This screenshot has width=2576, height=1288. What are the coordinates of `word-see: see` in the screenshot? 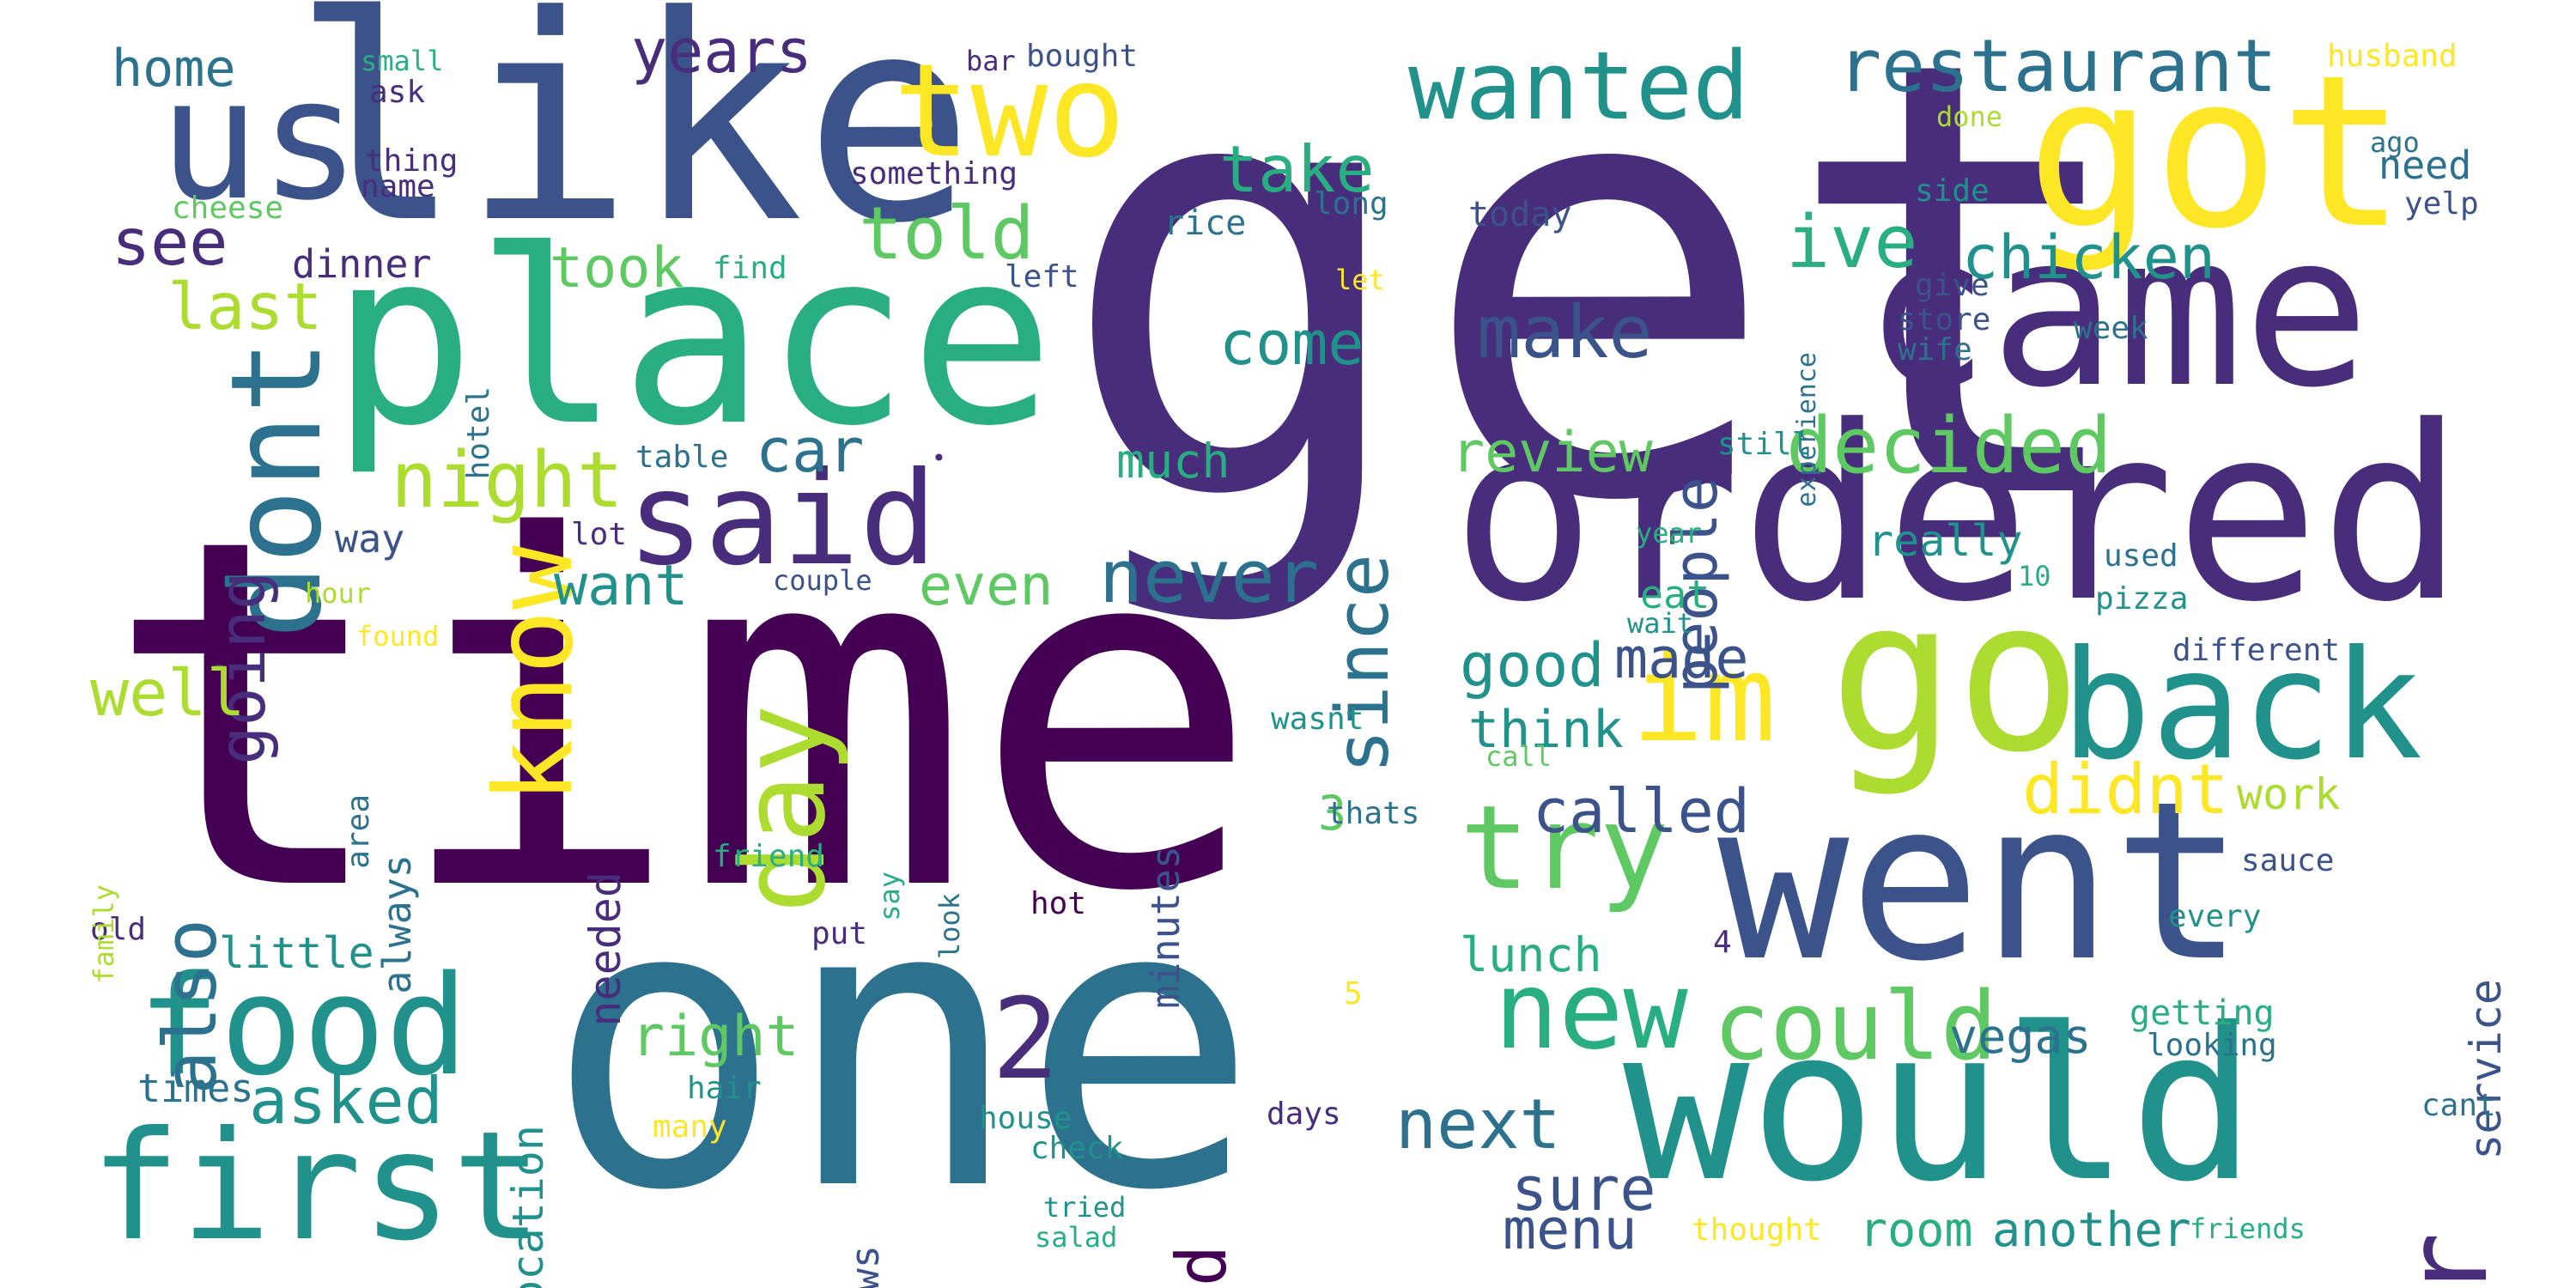 It's located at (170, 242).